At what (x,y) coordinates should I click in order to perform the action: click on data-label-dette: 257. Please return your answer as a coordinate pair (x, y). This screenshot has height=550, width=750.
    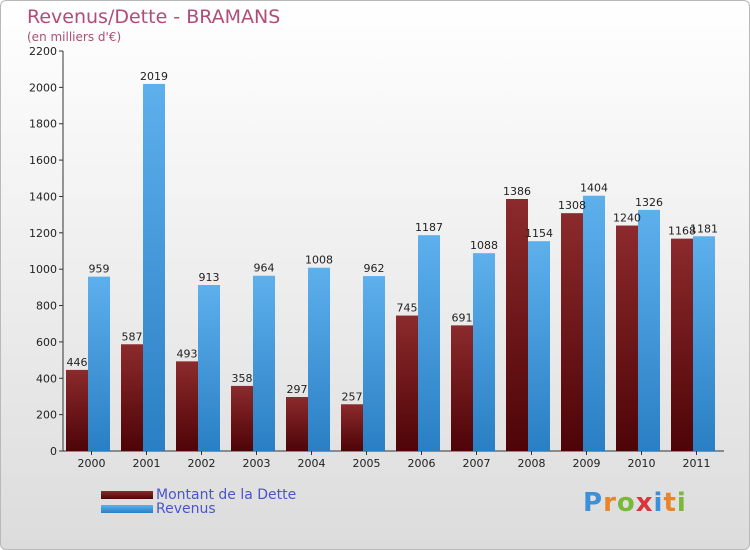
    Looking at the image, I should click on (352, 396).